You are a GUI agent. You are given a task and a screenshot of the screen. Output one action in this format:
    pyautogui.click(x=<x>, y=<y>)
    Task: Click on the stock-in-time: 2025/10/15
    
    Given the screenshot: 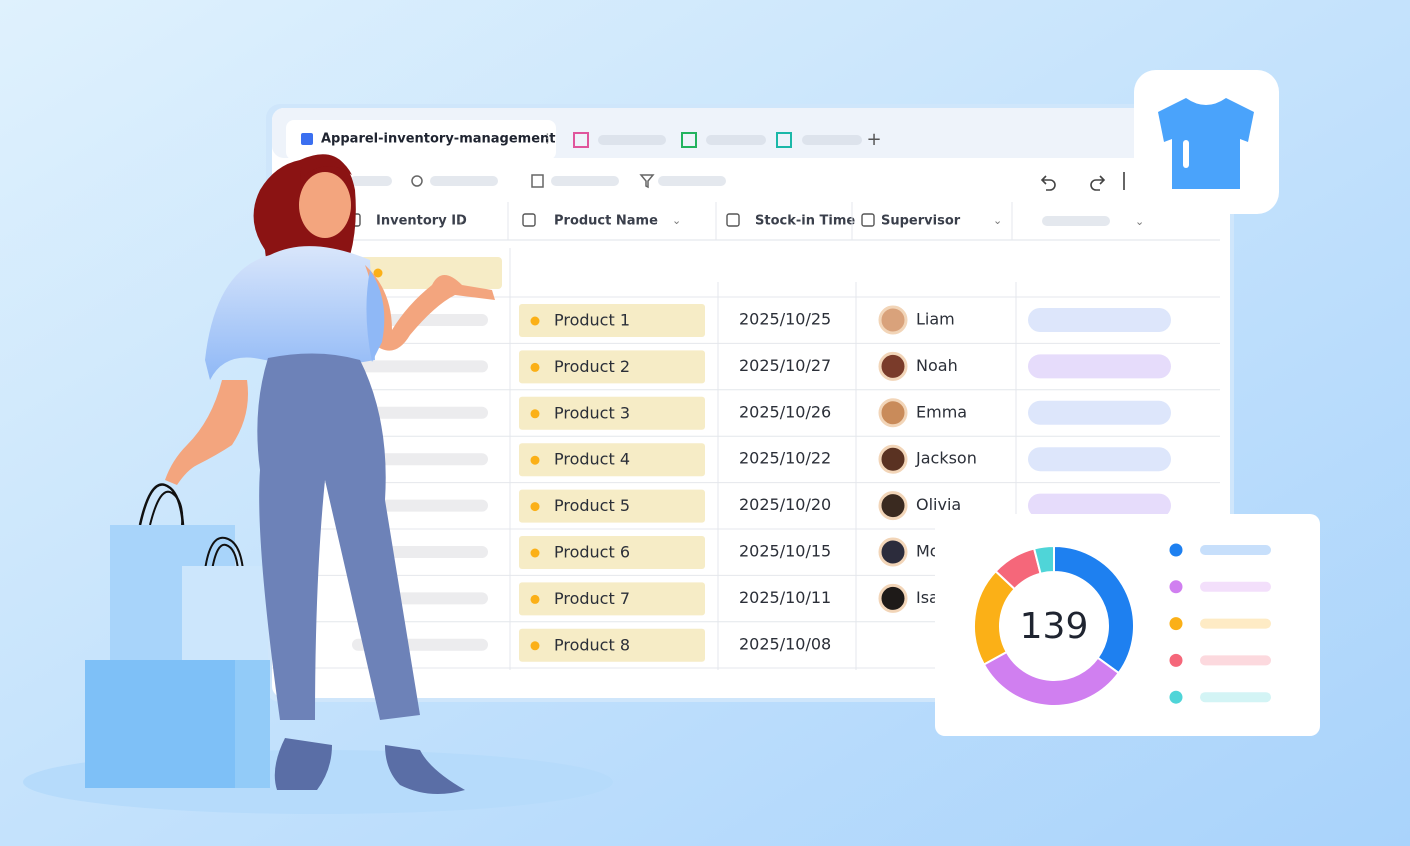 What is the action you would take?
    pyautogui.click(x=785, y=551)
    